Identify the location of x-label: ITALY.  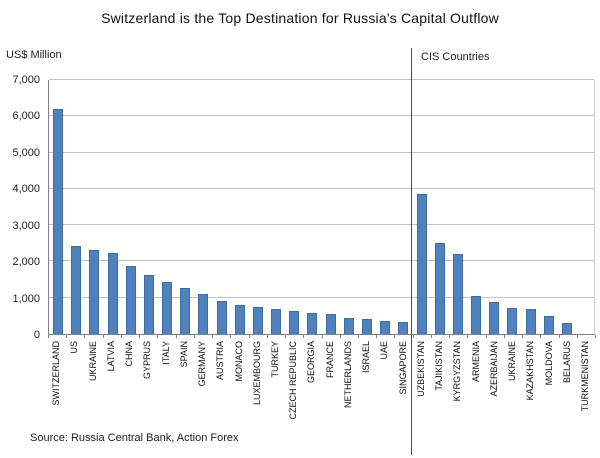
(165, 353).